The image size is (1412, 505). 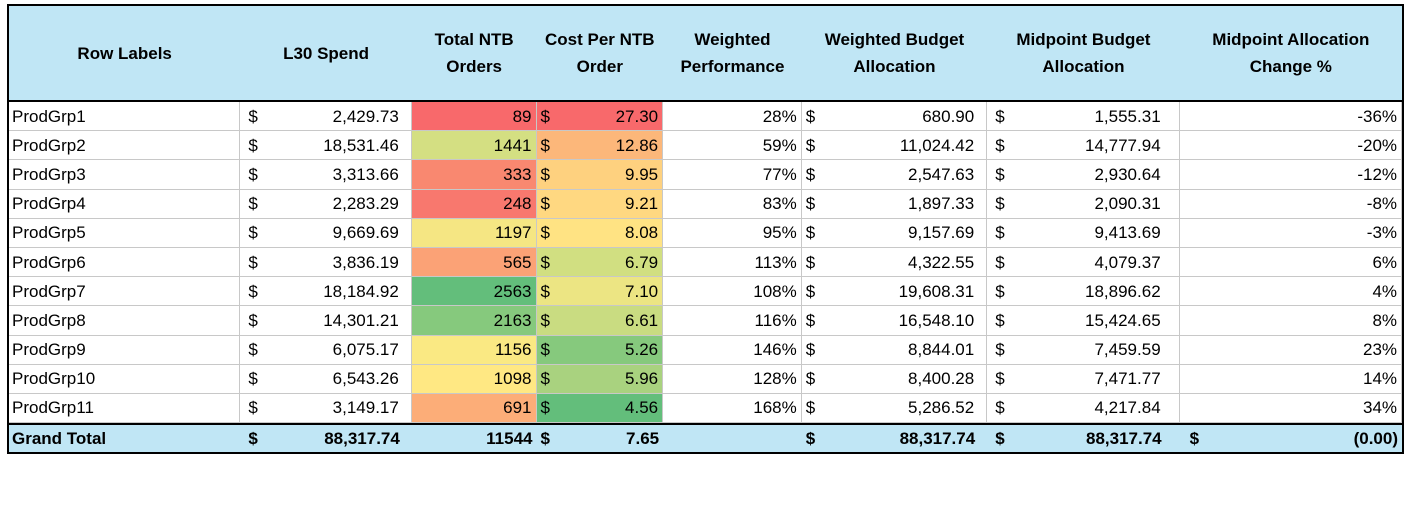 I want to click on midpoint-budget-allocation-cell: $4,079.37, so click(x=1083, y=262).